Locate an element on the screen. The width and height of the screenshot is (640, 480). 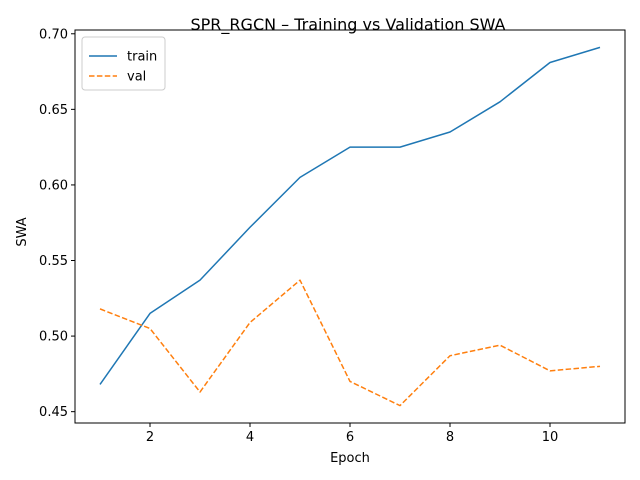
x-tick-label: 4 is located at coordinates (250, 437).